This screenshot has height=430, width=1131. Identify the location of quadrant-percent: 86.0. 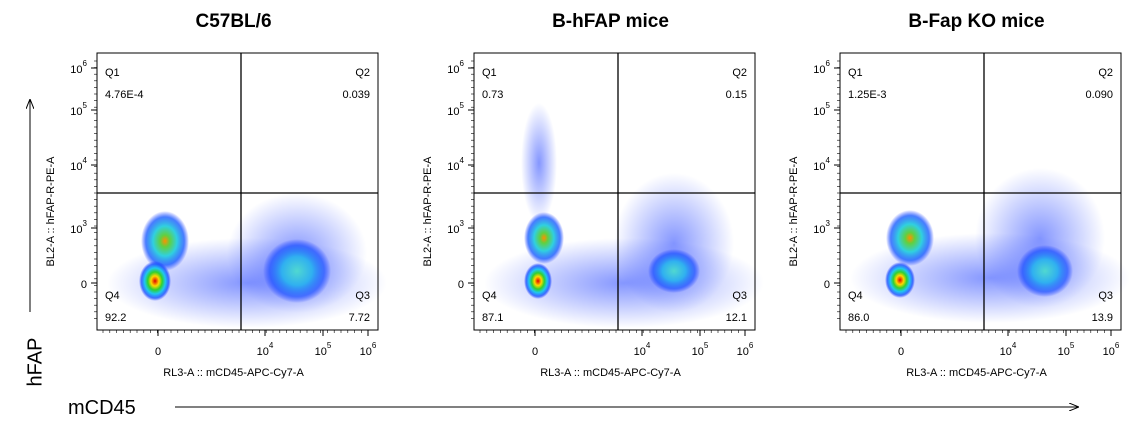
(858, 318).